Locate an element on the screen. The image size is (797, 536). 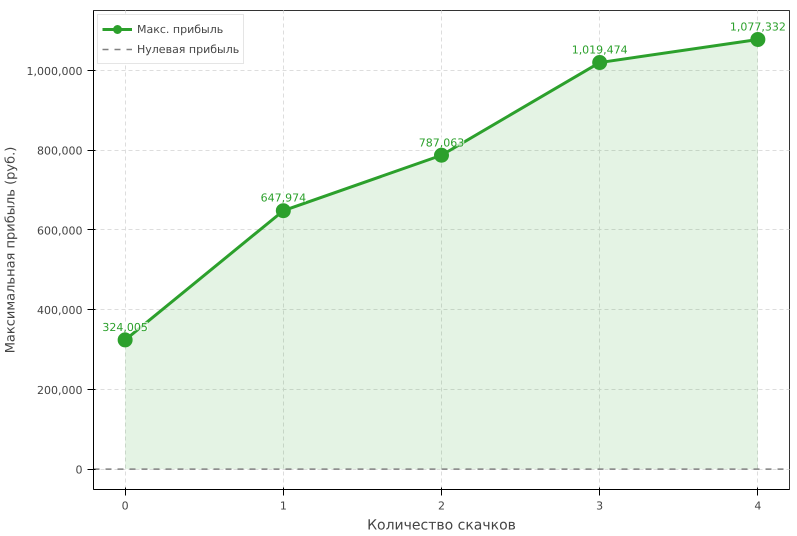
text: 1,019,474 is located at coordinates (600, 50).